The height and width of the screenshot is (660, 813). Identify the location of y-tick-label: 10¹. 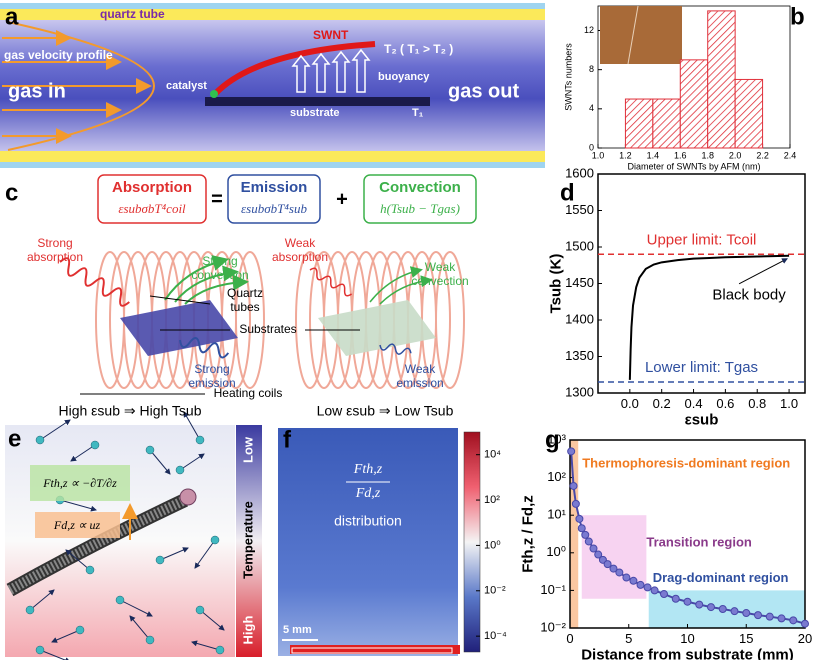
(556, 514).